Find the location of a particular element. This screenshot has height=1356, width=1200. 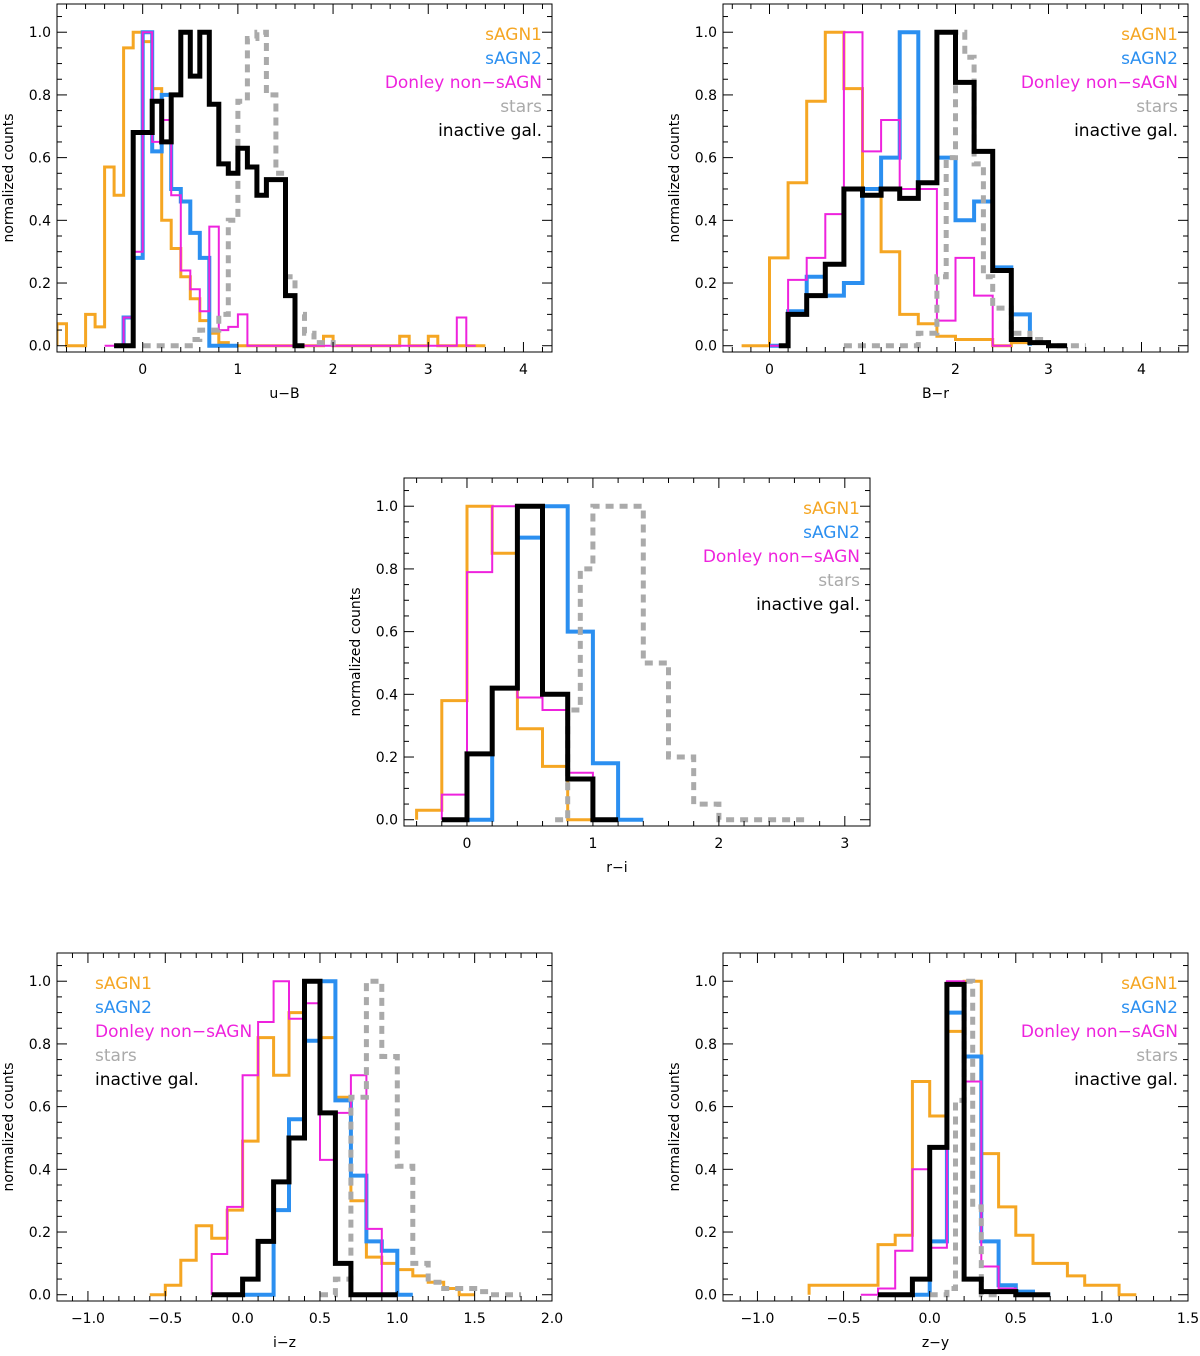

x-tick-label: 0.5 is located at coordinates (1016, 1319).